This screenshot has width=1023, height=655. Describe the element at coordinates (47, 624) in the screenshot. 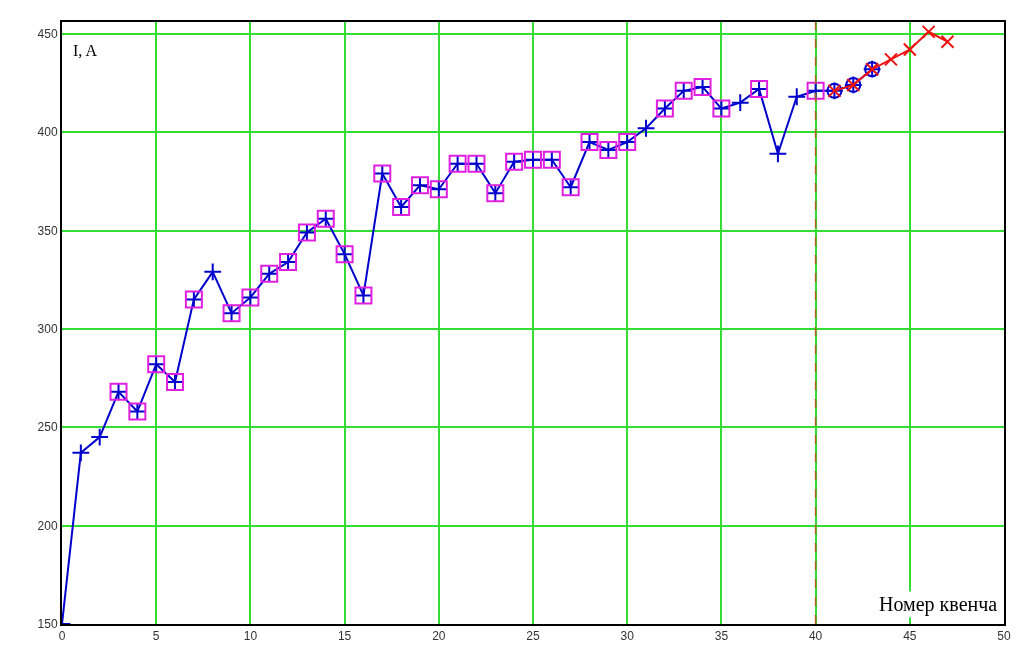

I see `y-tick-label: 150` at that location.